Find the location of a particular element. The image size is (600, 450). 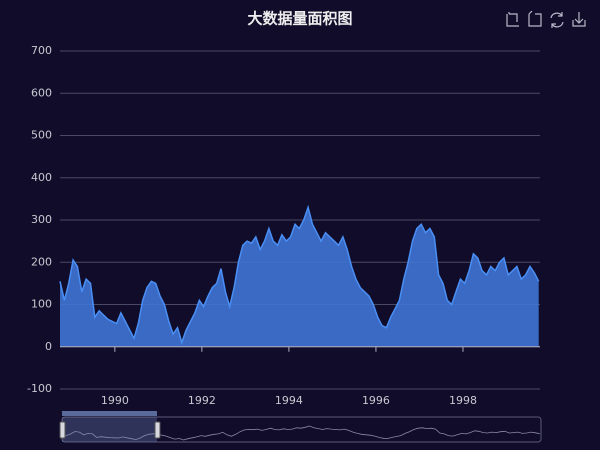

y-tick-label: 100 is located at coordinates (41, 304).